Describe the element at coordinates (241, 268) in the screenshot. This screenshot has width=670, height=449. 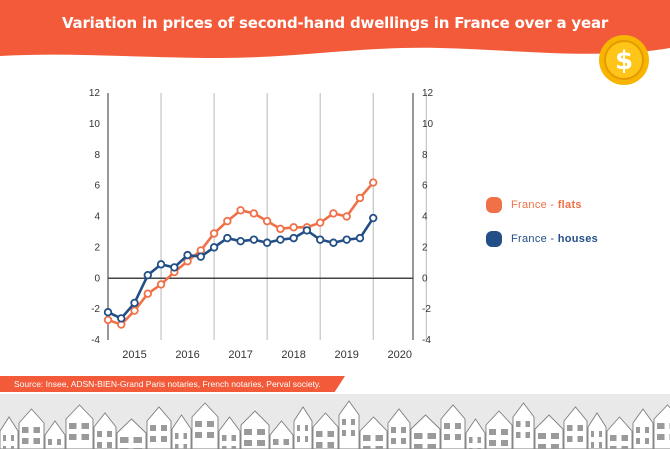
I see `series-line-houses` at that location.